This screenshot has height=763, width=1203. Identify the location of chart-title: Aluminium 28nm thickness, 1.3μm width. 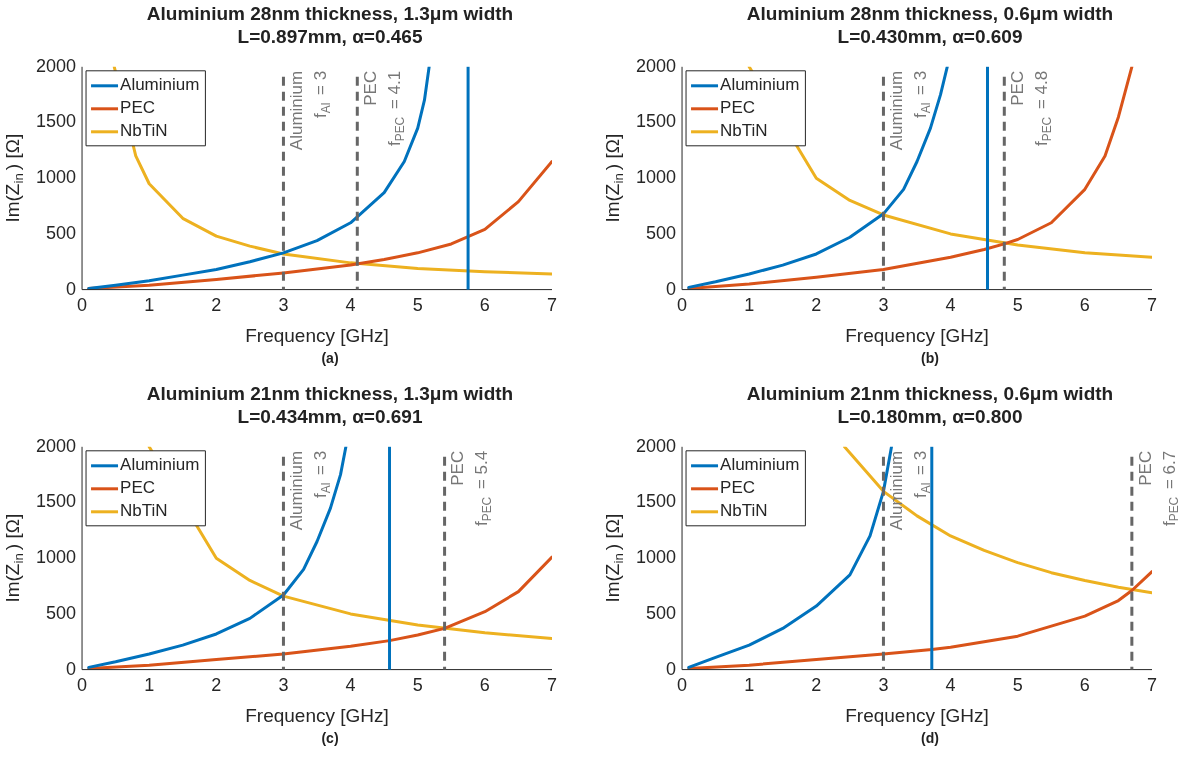
(330, 13).